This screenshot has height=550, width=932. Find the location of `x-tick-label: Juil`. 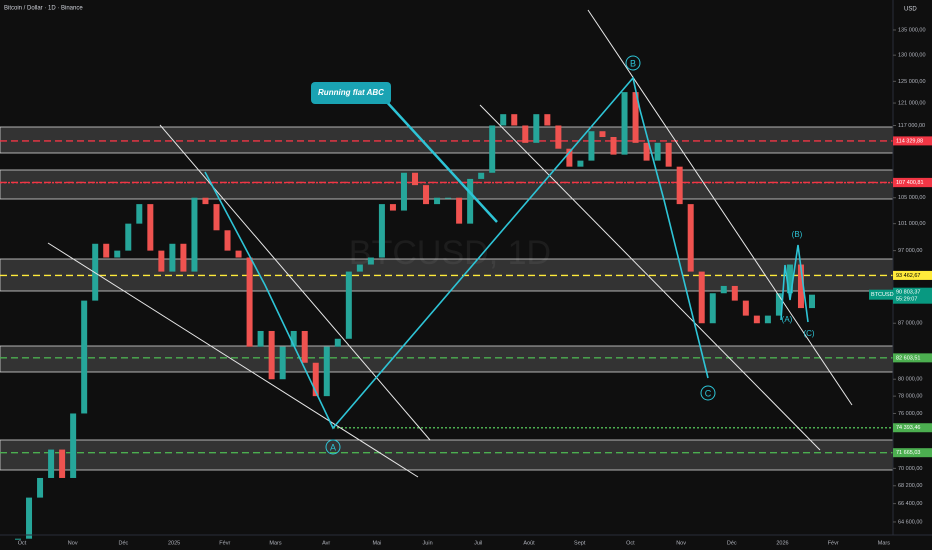

x-tick-label: Juil is located at coordinates (478, 543).